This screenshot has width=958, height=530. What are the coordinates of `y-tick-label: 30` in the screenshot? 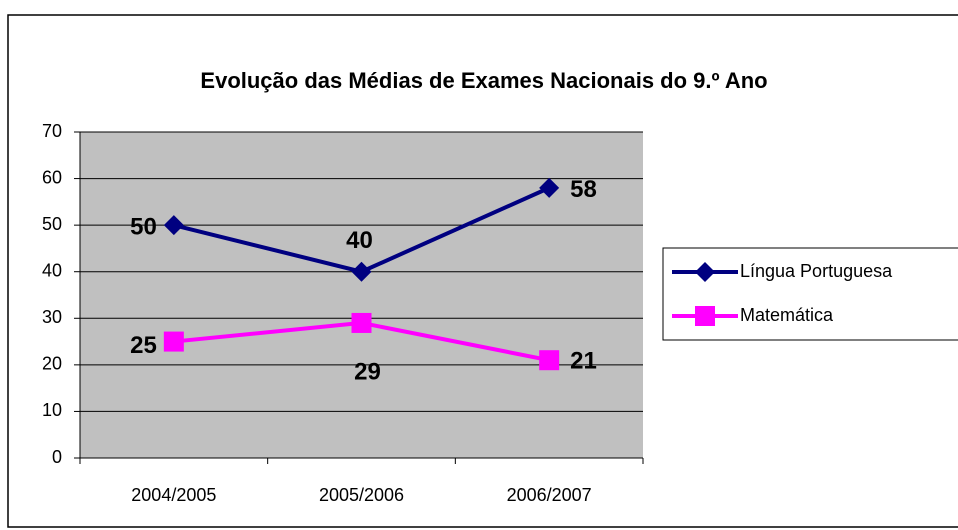 It's located at (52, 317).